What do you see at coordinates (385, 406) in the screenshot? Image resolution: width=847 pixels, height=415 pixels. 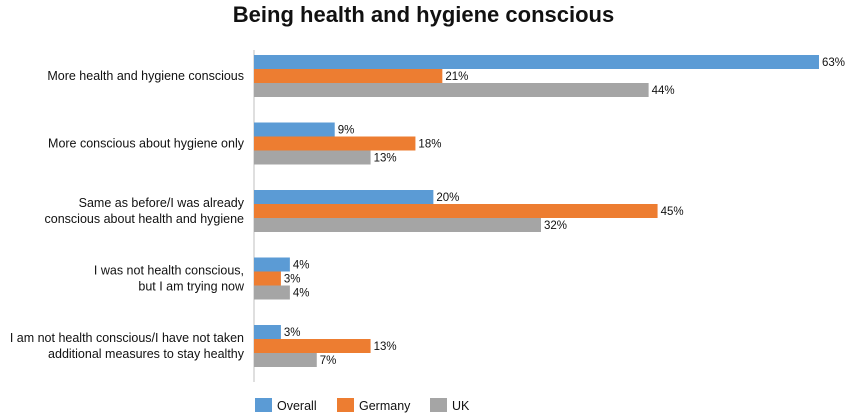 I see `legend-label-germany: Germany` at bounding box center [385, 406].